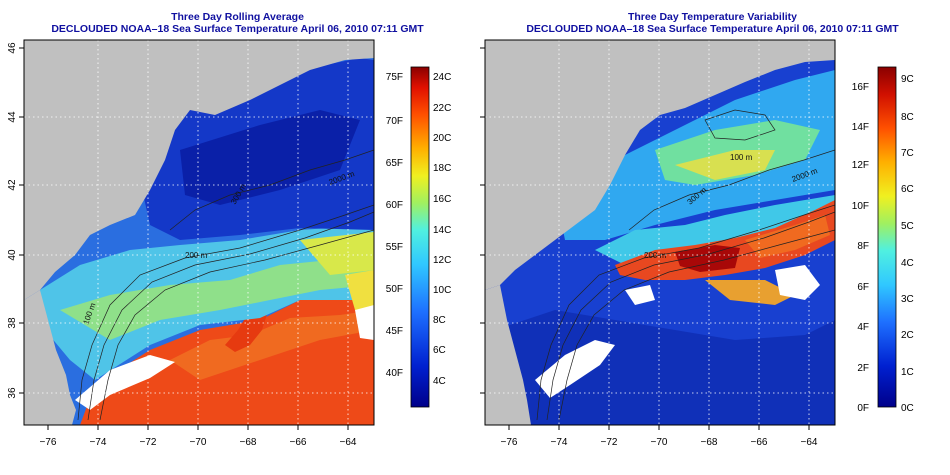 Image resolution: width=950 pixels, height=475 pixels. Describe the element at coordinates (442, 199) in the screenshot. I see `colorbar-c-label: 16C` at that location.